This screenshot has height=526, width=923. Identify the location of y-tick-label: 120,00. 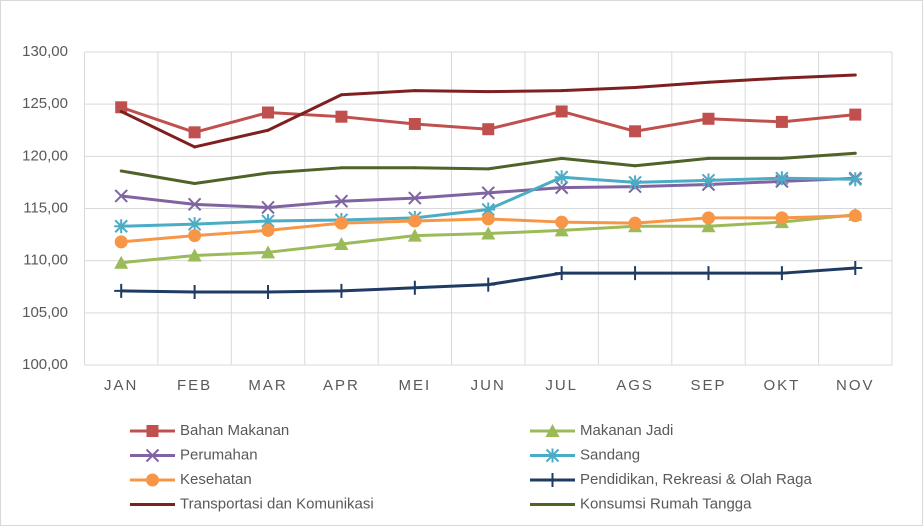
(45, 155).